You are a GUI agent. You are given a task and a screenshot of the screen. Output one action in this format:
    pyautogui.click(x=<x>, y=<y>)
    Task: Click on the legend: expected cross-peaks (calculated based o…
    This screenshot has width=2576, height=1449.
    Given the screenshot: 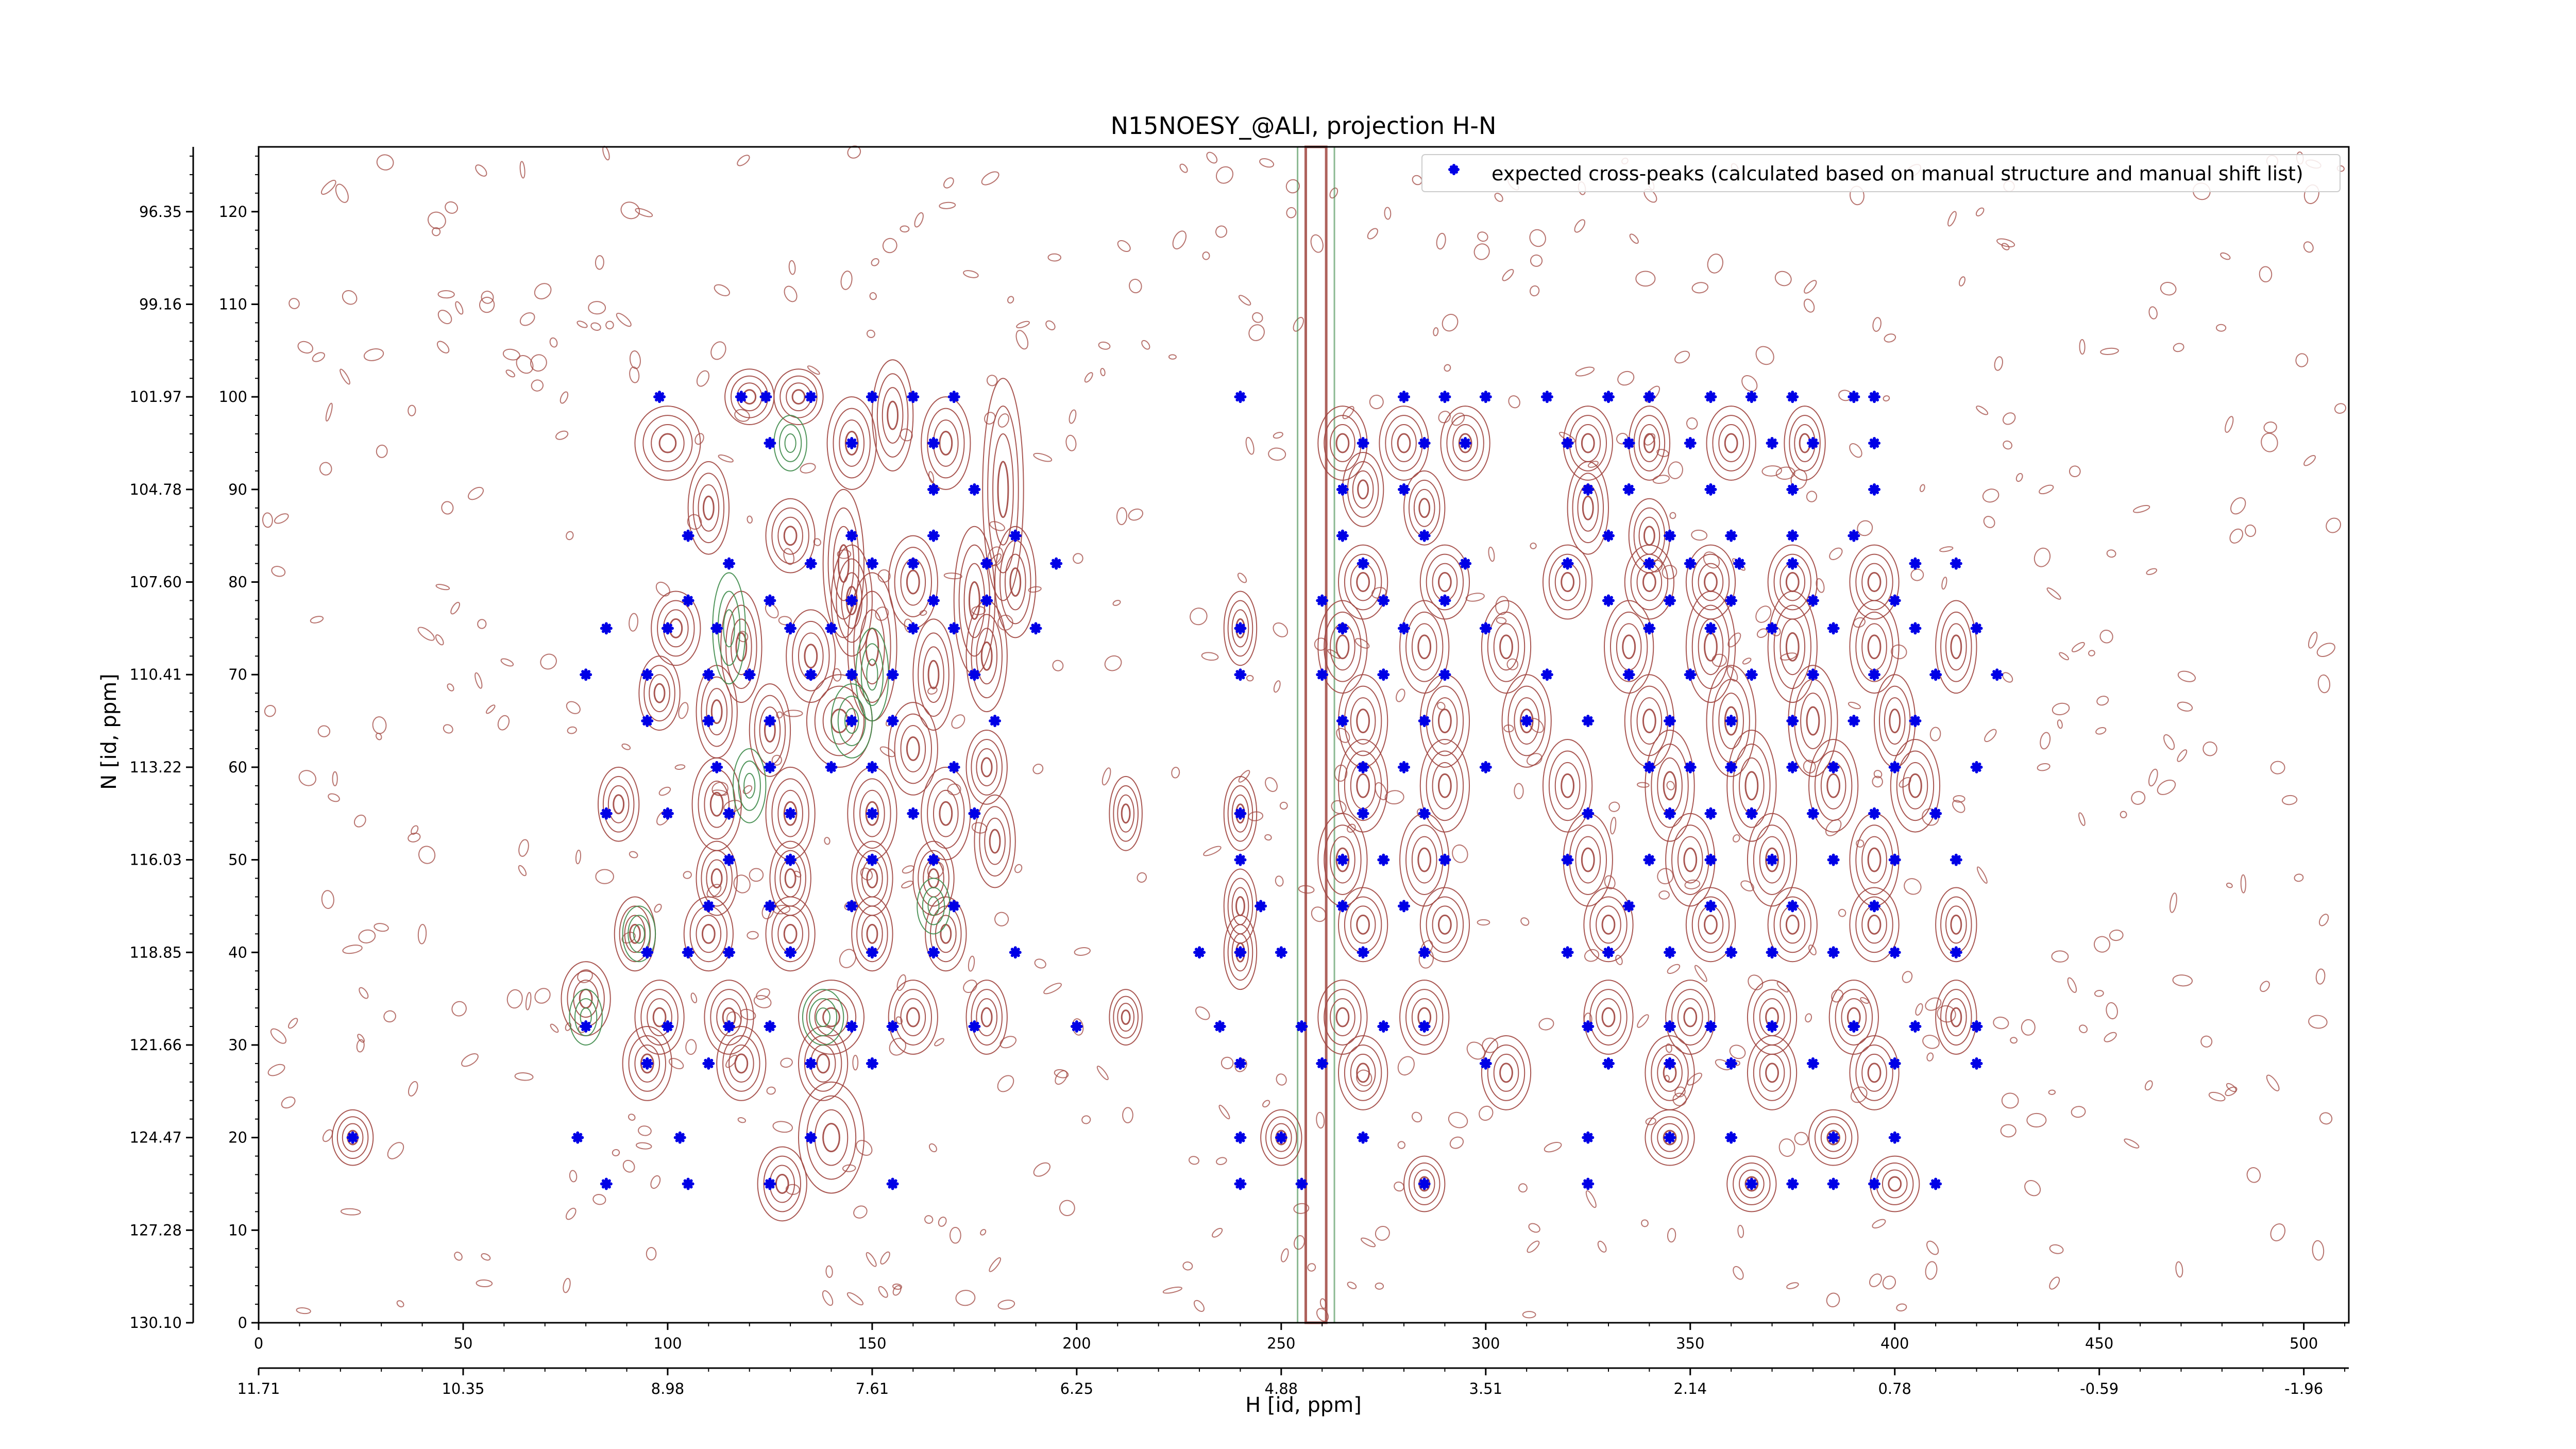 What is the action you would take?
    pyautogui.click(x=1881, y=173)
    